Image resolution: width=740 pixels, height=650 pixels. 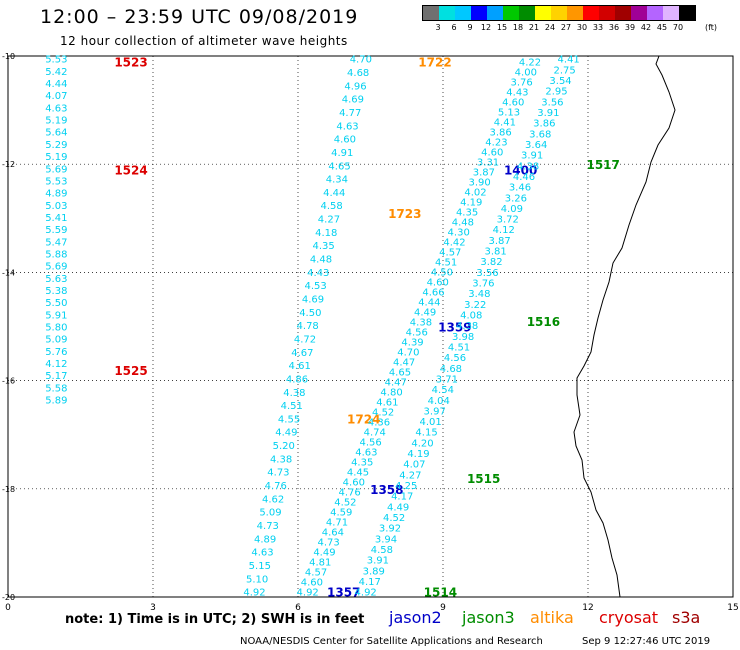 What do you see at coordinates (598, 27) in the screenshot?
I see `color-scale-tick: 33` at bounding box center [598, 27].